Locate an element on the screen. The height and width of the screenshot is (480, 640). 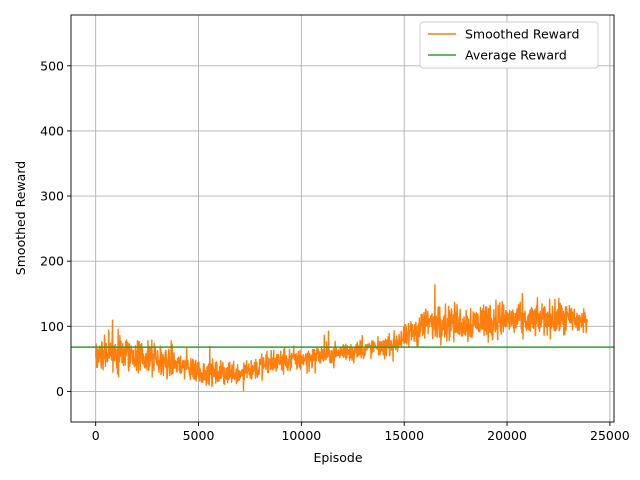
y-tick-label: 500 is located at coordinates (52, 65).